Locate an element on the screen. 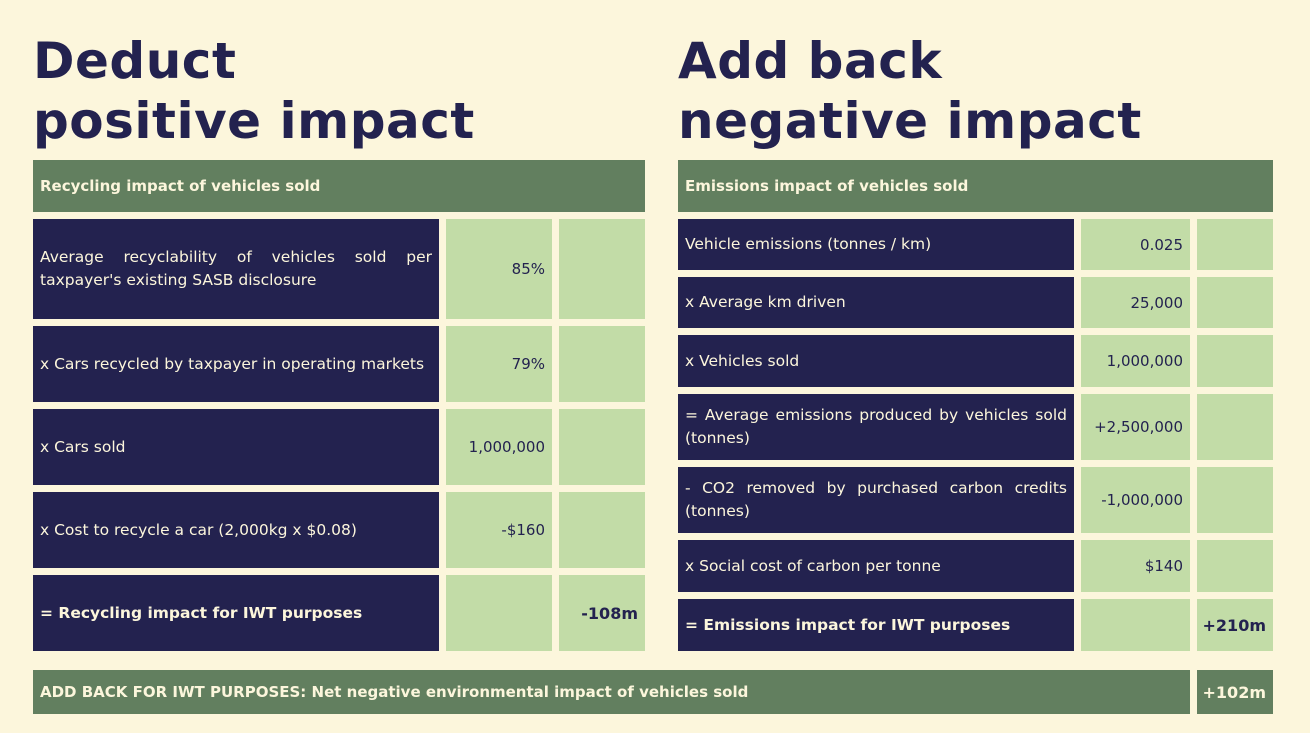 The width and height of the screenshot is (1310, 733). emissions-row-value: +2,500,000 is located at coordinates (1135, 427).